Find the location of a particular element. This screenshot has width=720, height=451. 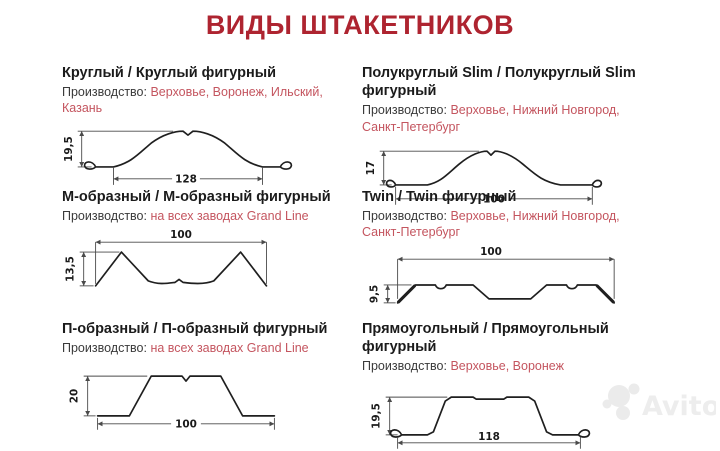

profile-drawing-round: 19,5 128 is located at coordinates (178, 157).